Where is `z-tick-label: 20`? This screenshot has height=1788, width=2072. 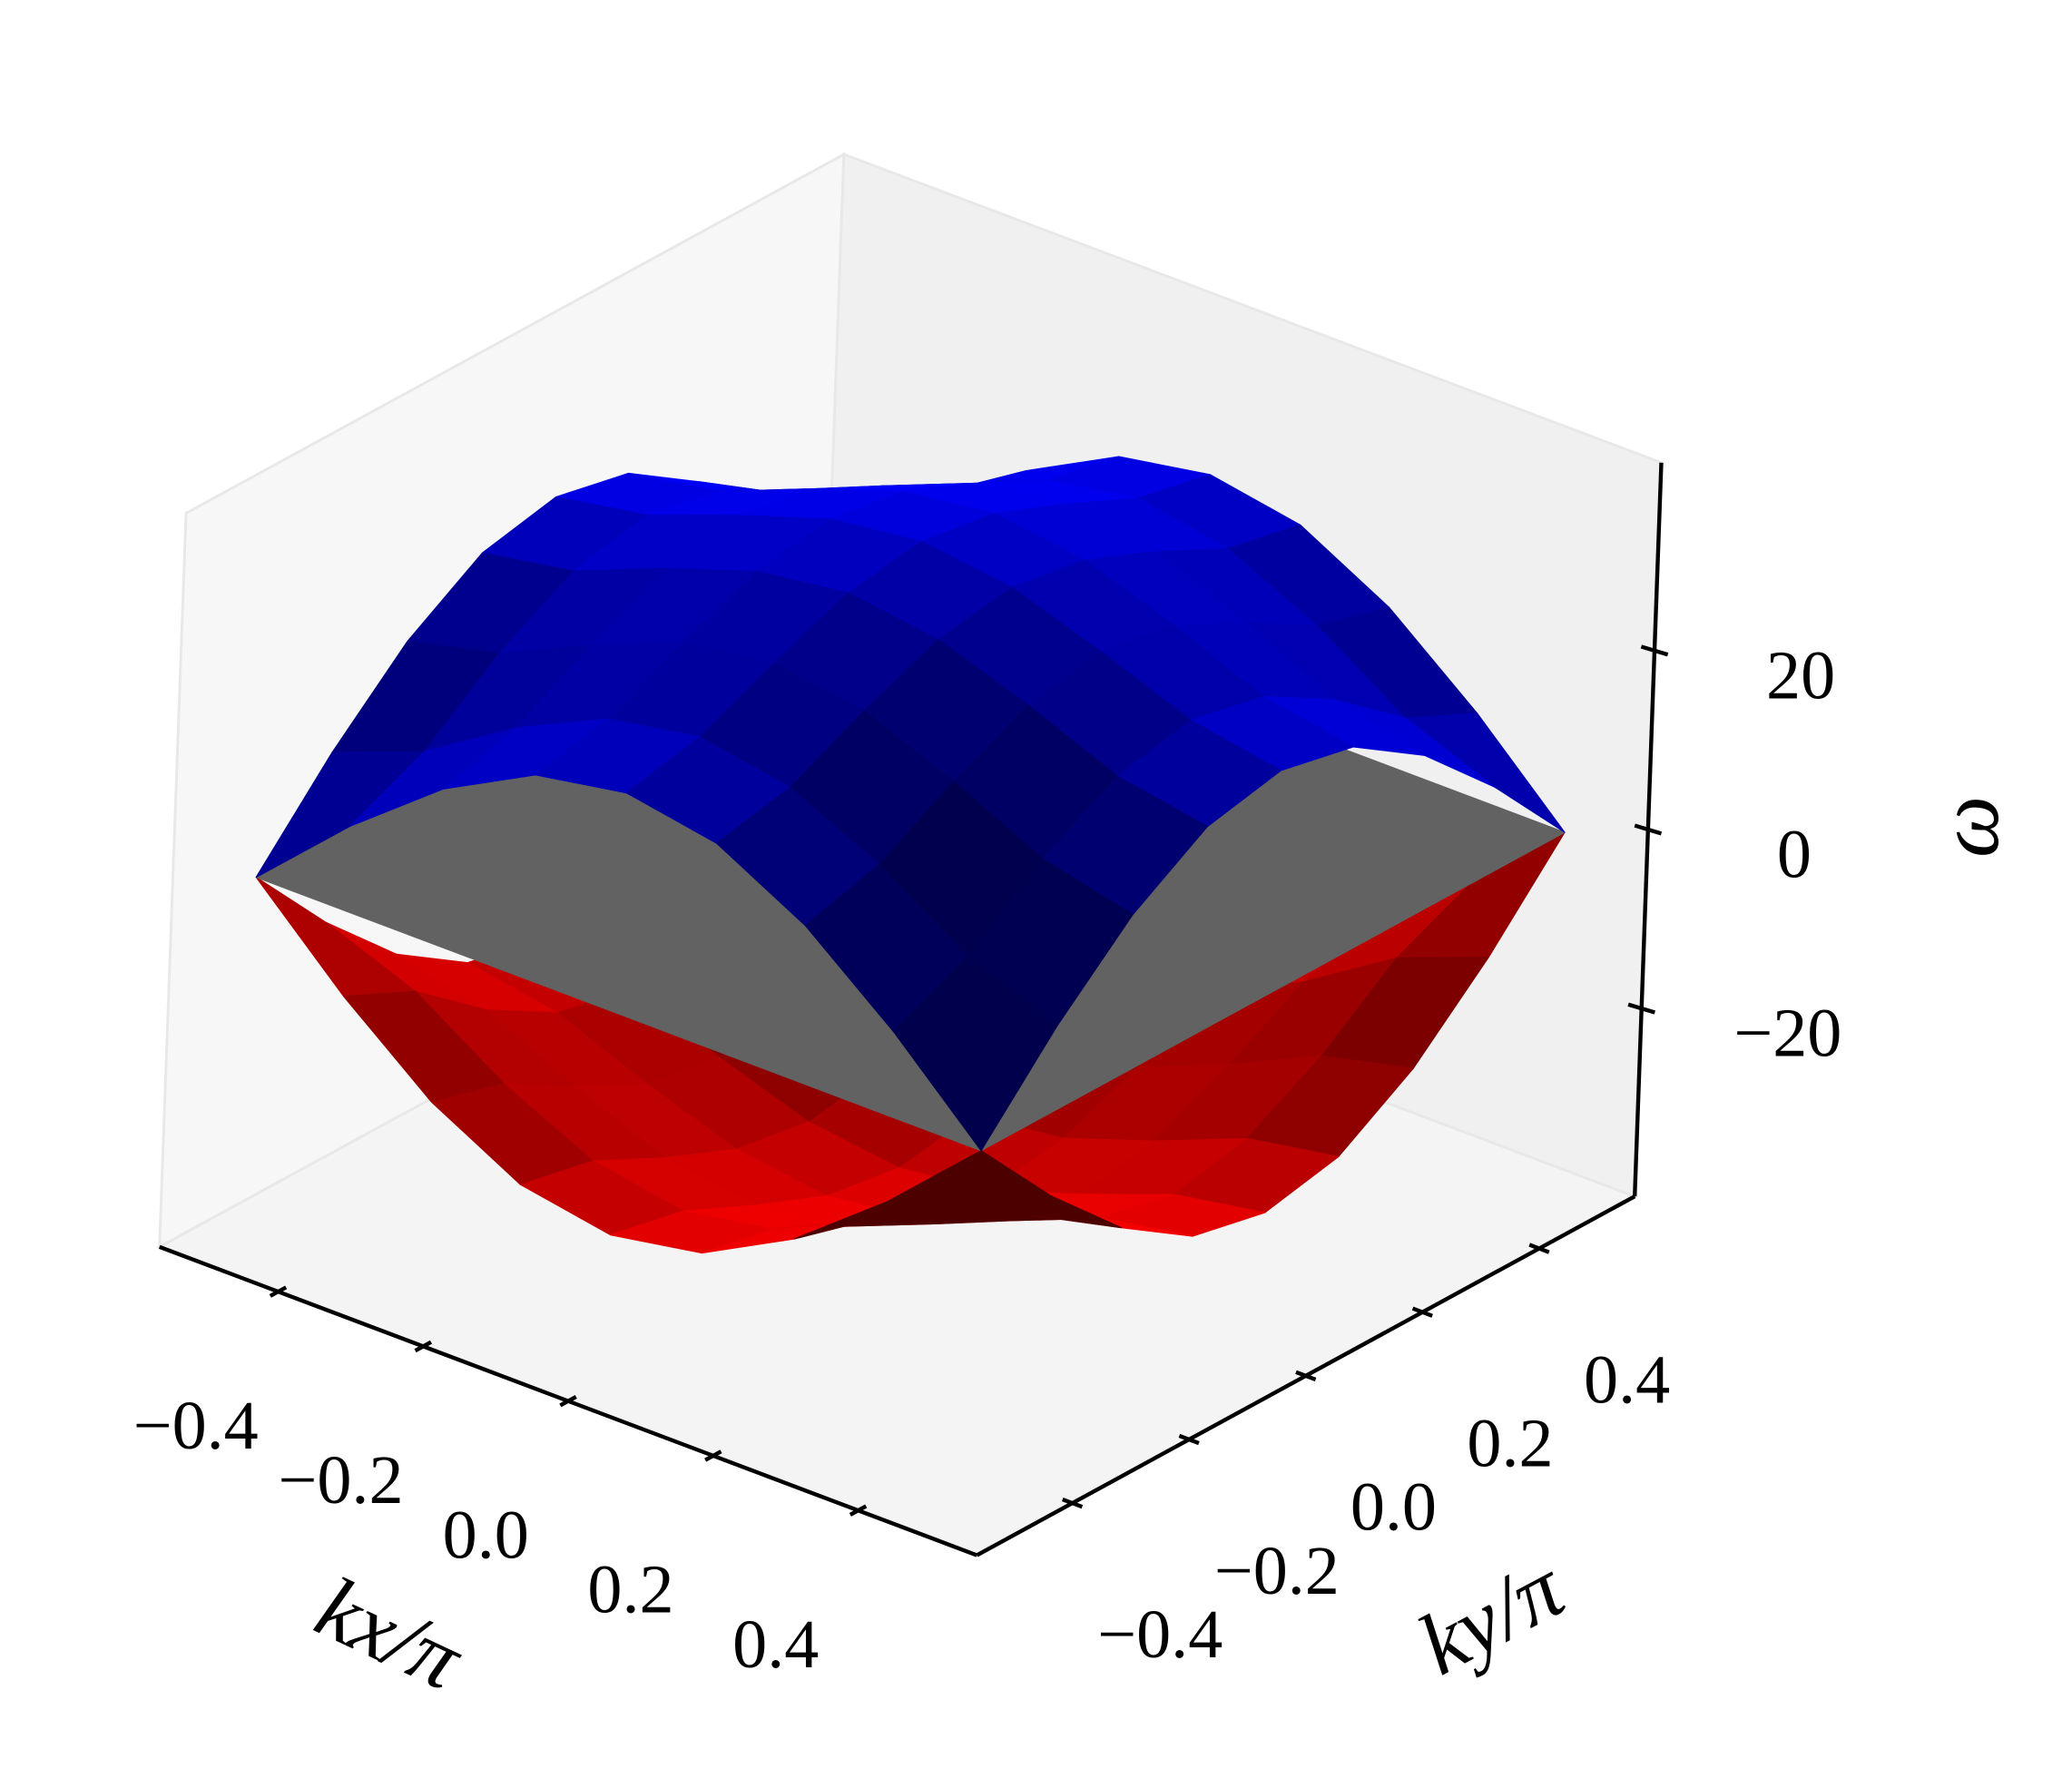 z-tick-label: 20 is located at coordinates (1800, 675).